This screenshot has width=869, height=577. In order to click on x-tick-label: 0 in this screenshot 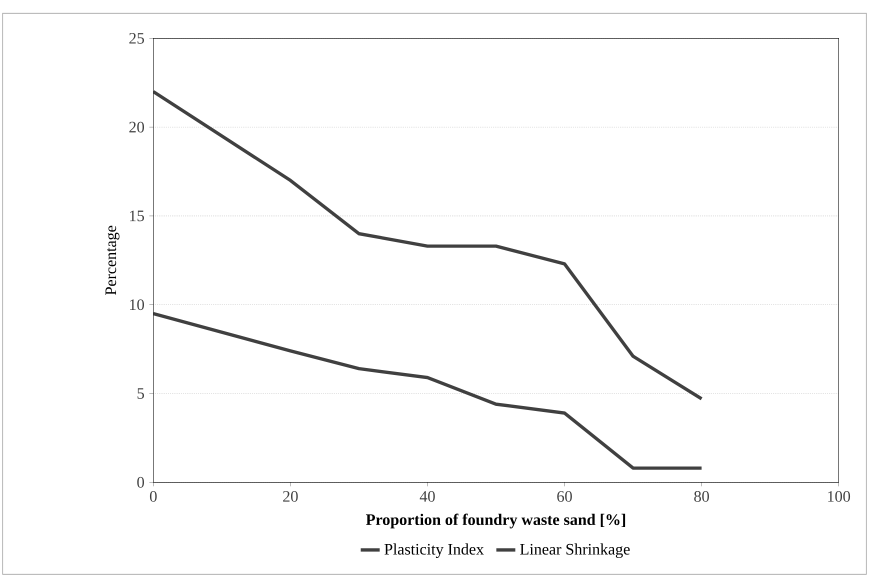, I will do `click(153, 496)`.